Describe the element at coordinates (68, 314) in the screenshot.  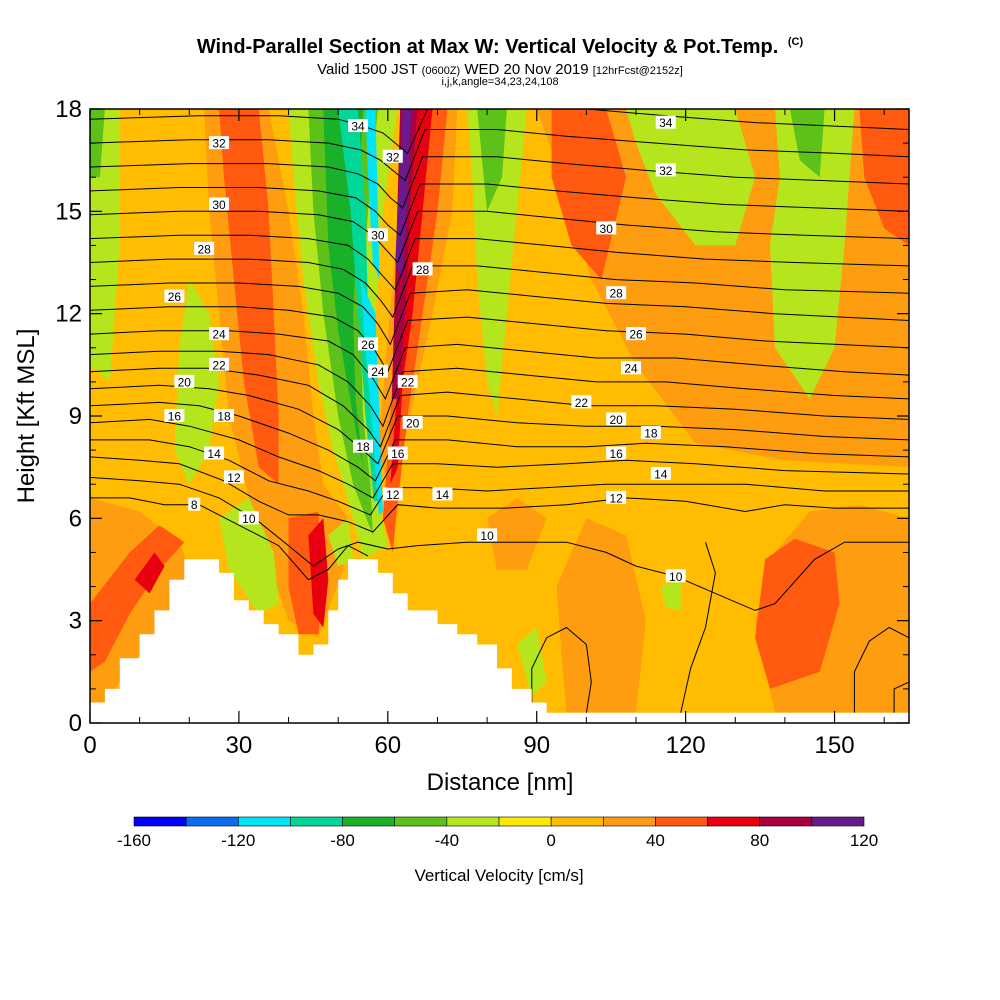
I see `y-tick-label: 12` at that location.